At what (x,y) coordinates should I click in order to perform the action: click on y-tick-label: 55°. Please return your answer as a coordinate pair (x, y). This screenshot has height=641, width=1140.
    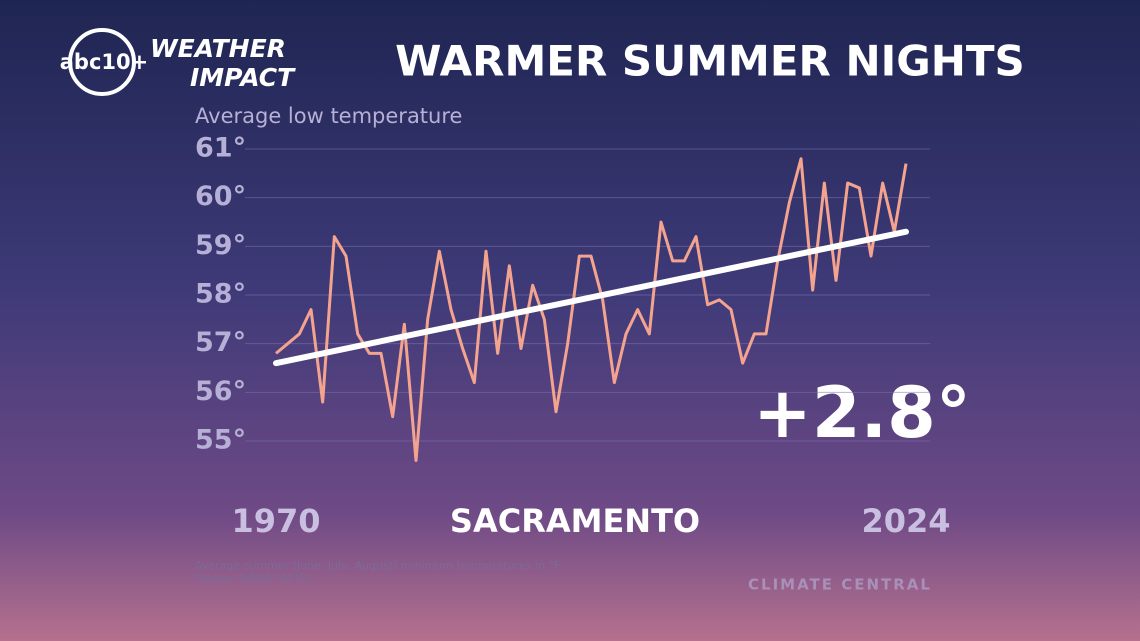
    Looking at the image, I should click on (220, 440).